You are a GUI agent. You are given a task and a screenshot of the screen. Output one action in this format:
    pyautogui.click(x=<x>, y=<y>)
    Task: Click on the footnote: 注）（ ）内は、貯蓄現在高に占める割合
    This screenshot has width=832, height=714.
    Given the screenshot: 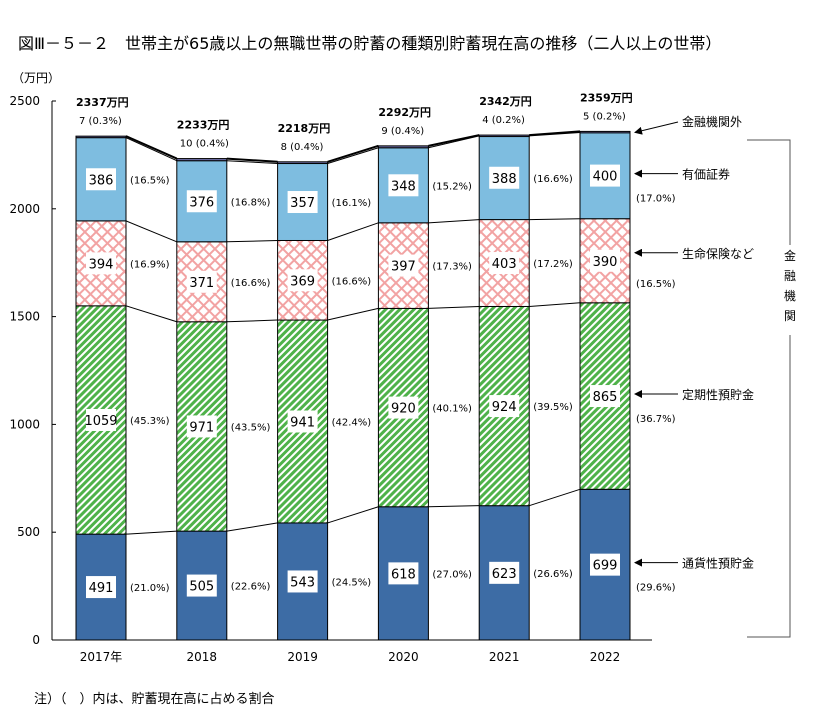 What is the action you would take?
    pyautogui.click(x=154, y=699)
    